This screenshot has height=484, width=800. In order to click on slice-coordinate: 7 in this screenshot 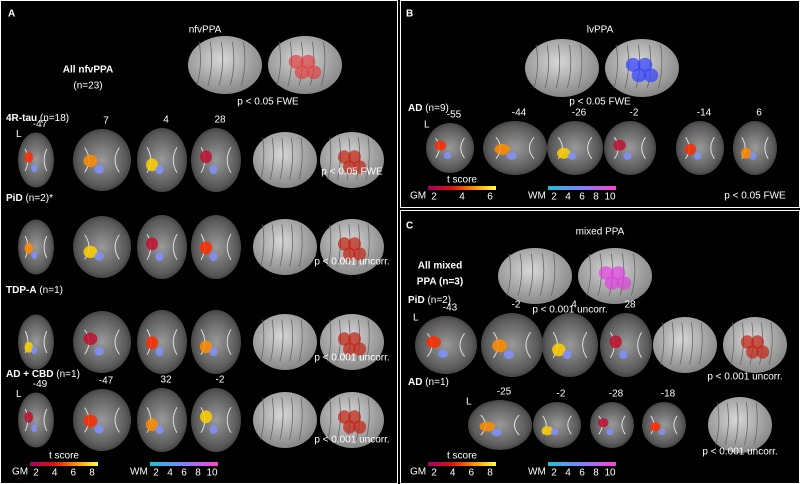, I will do `click(106, 121)`.